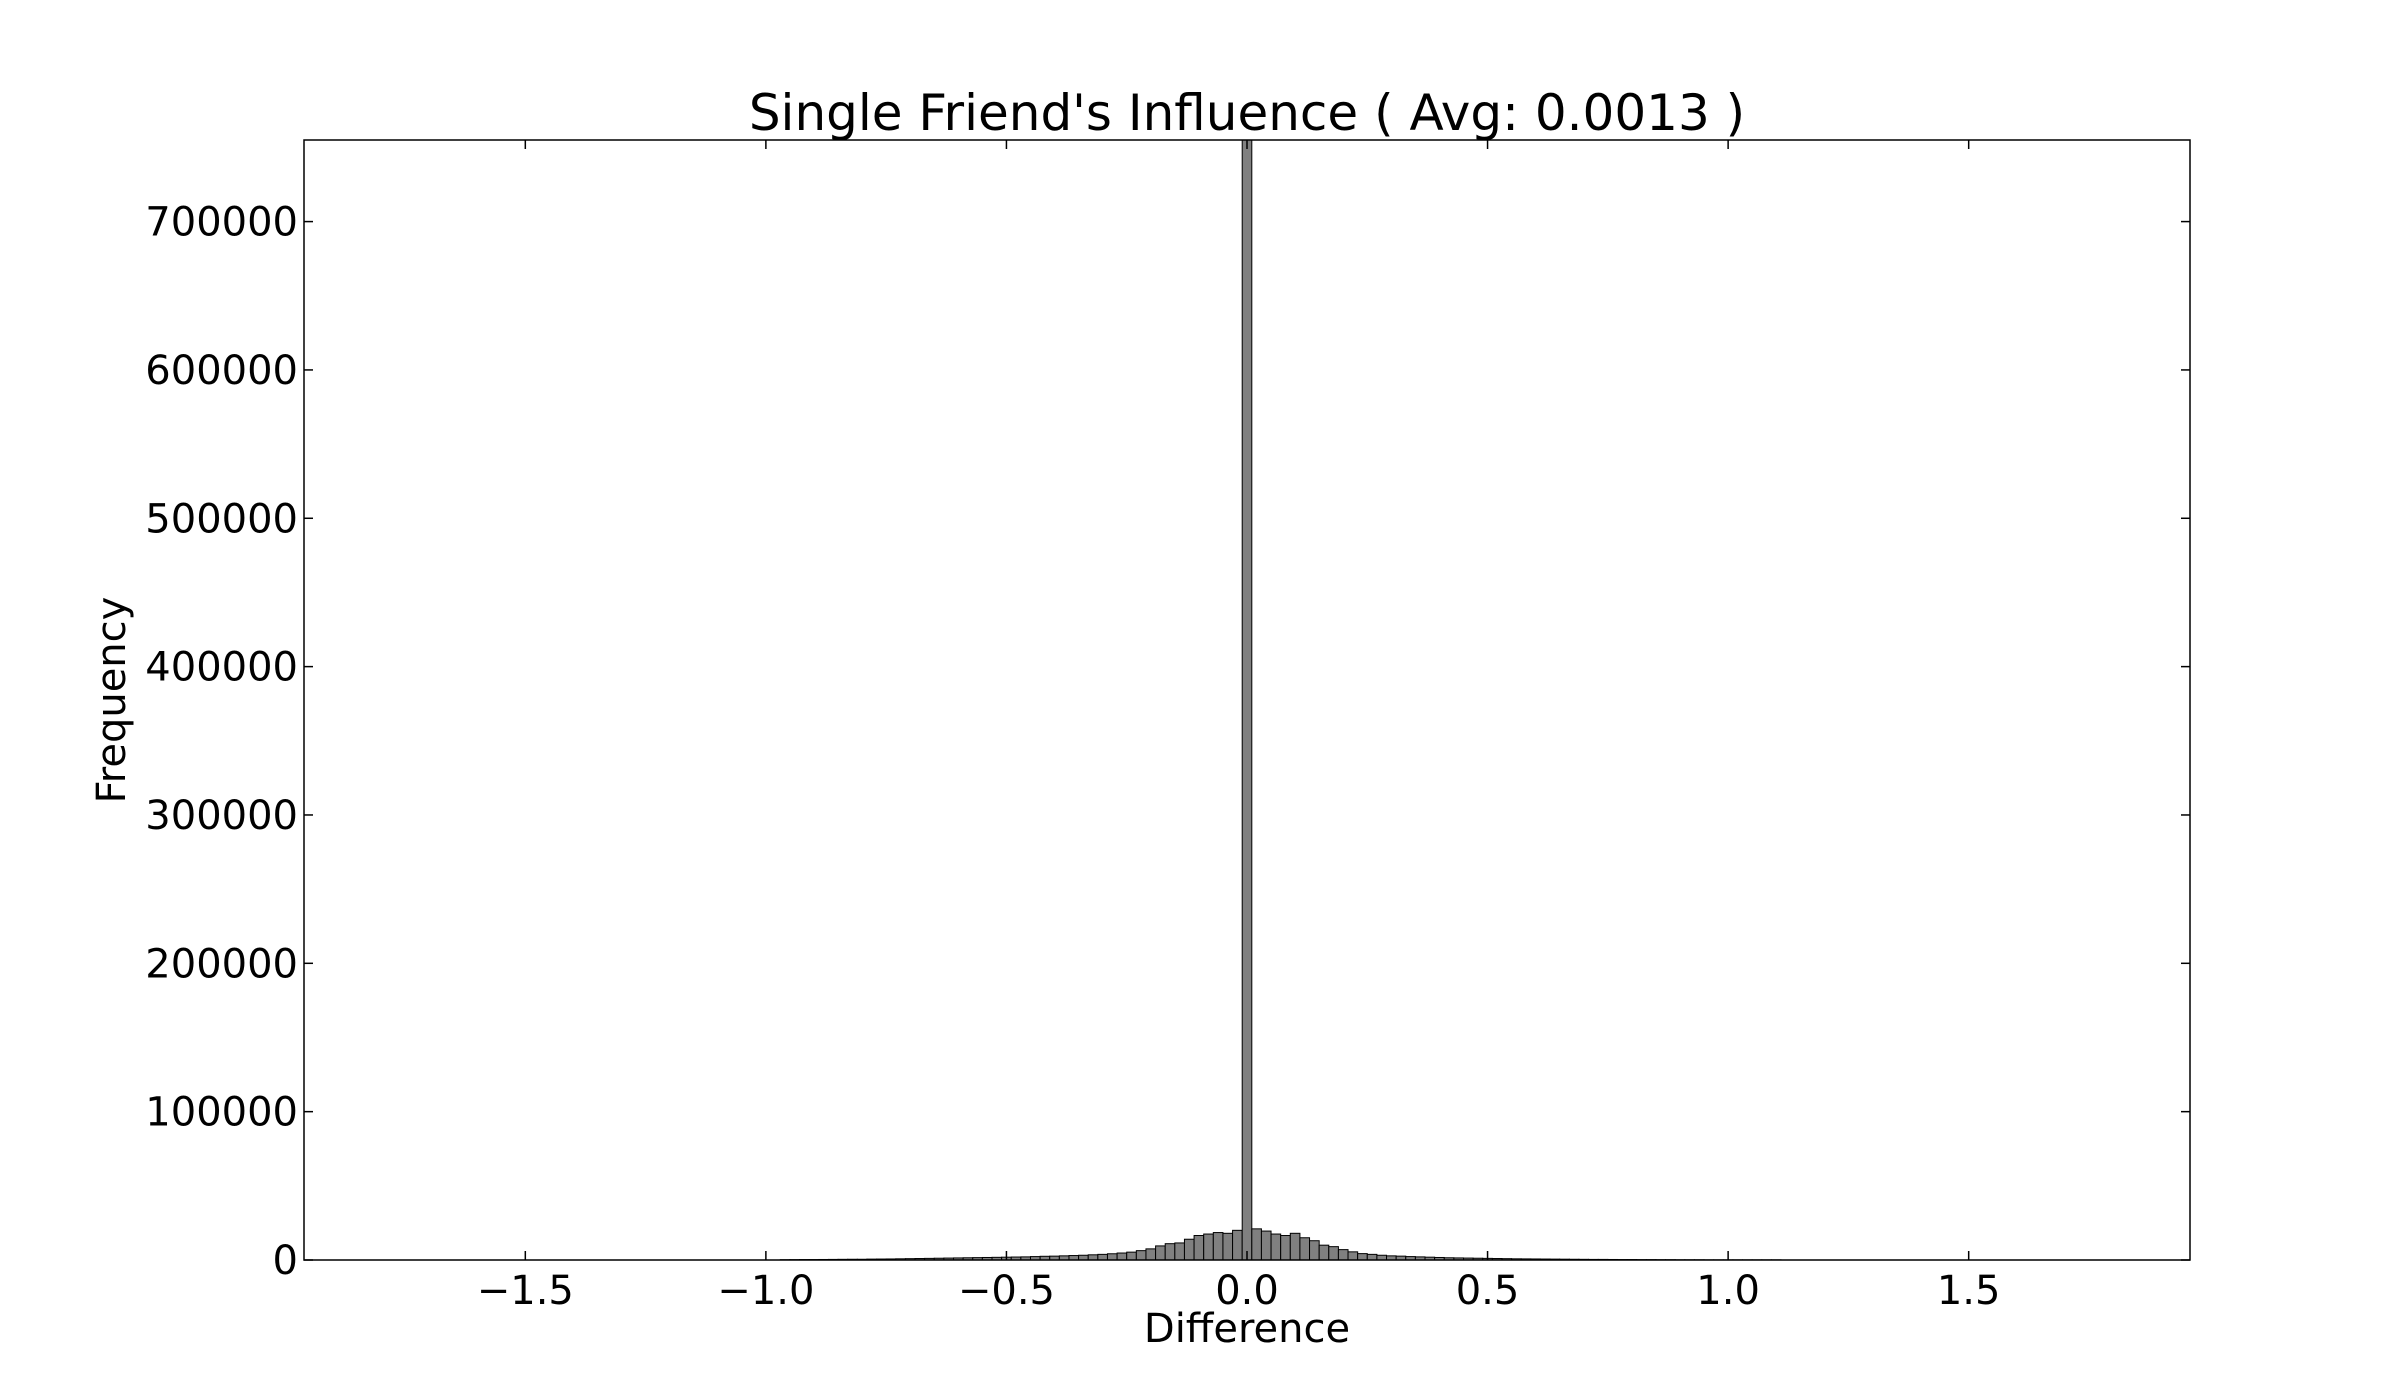  What do you see at coordinates (221, 519) in the screenshot?
I see `y-tick-label: 500000` at bounding box center [221, 519].